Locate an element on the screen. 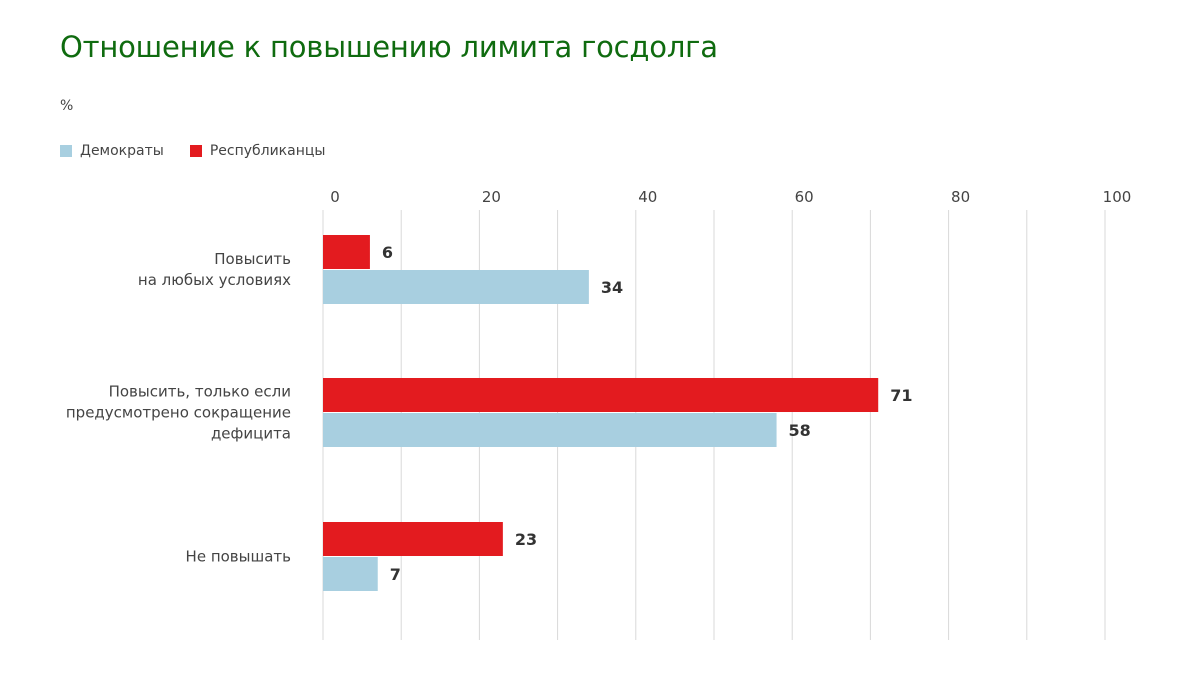 The height and width of the screenshot is (676, 1200). x-tick-label: 80 is located at coordinates (960, 197).